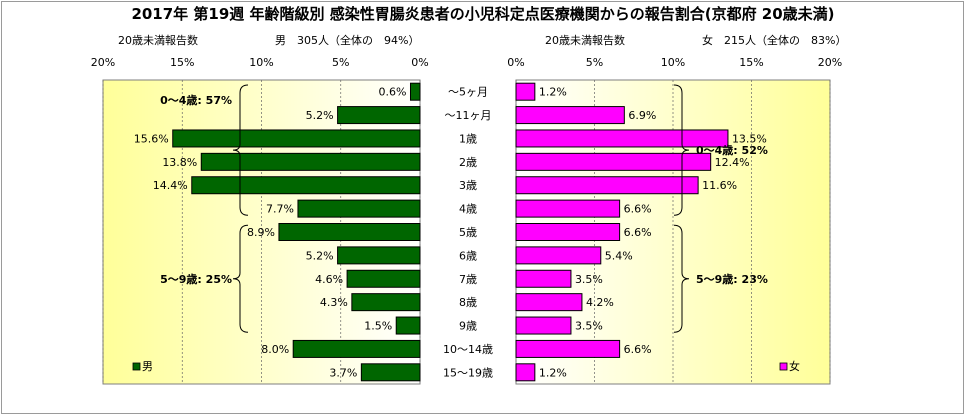  What do you see at coordinates (732, 279) in the screenshot?
I see `group-label-right: 5～9歳: 23%` at bounding box center [732, 279].